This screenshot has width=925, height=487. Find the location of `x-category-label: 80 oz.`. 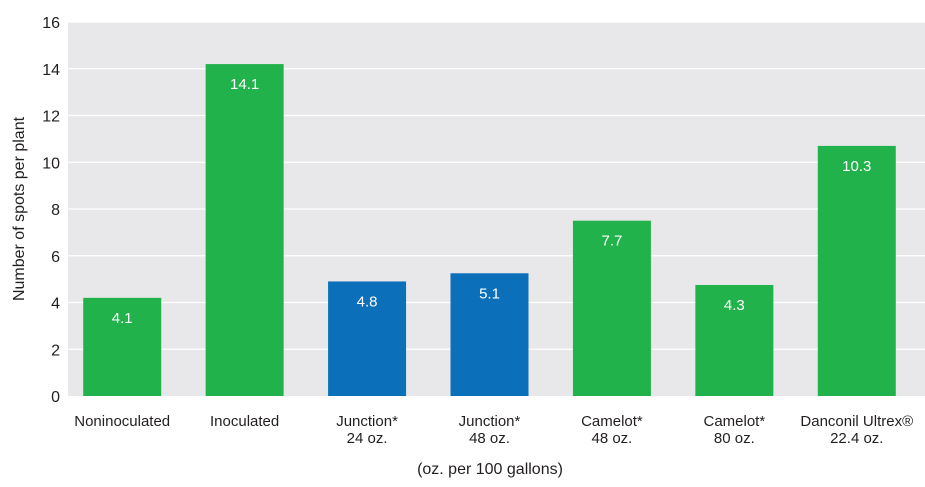

x-category-label: 80 oz. is located at coordinates (734, 438).